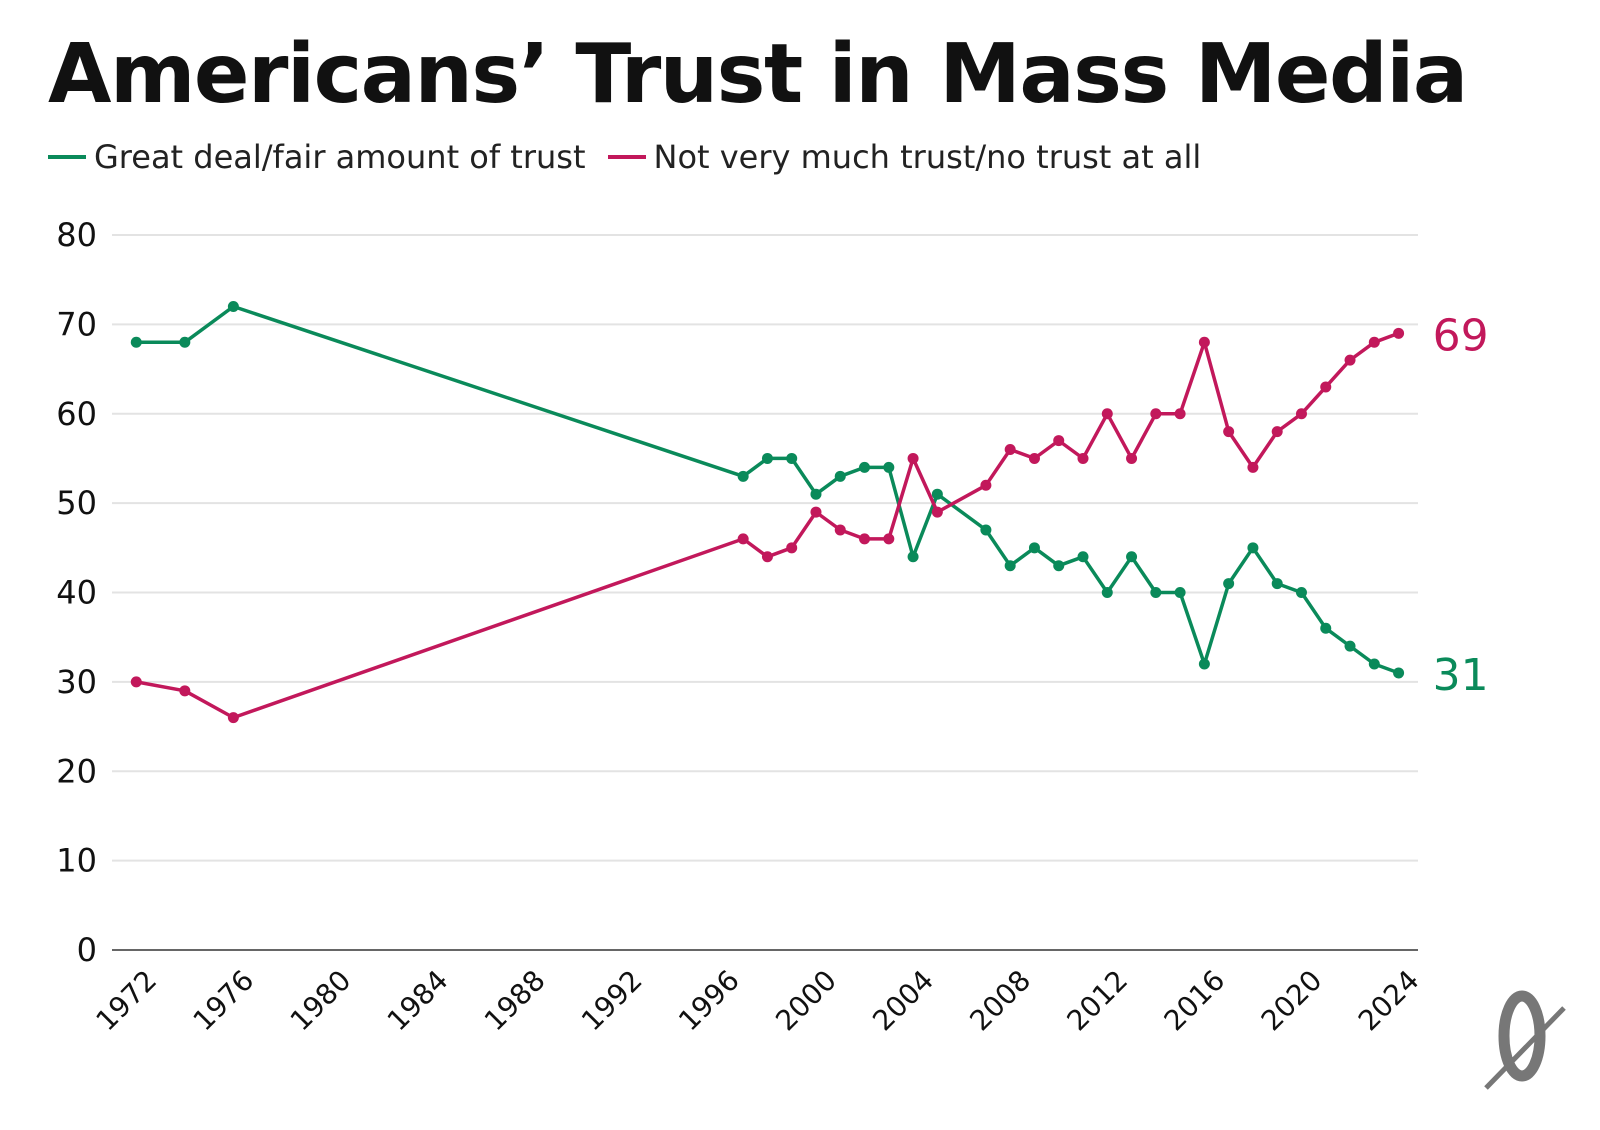  What do you see at coordinates (865, 539) in the screenshot?
I see `data-point-distrust-2002` at bounding box center [865, 539].